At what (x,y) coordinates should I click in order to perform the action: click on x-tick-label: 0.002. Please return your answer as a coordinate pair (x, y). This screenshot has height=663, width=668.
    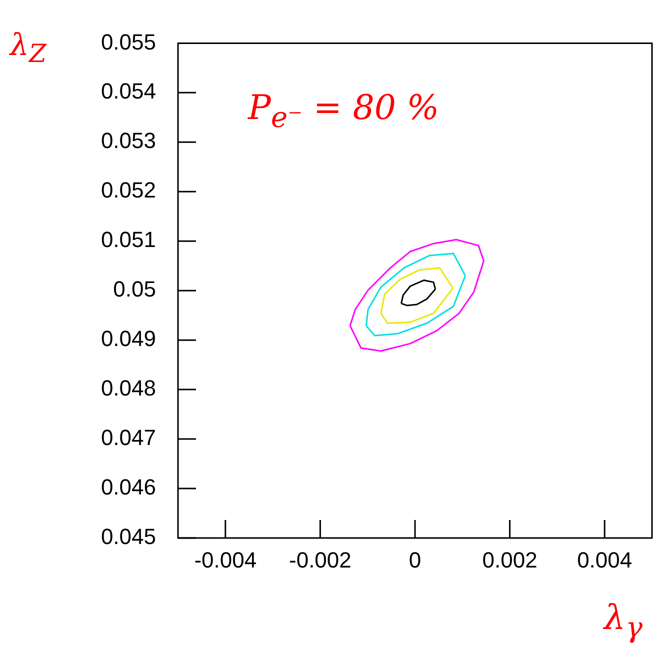
    Looking at the image, I should click on (510, 559).